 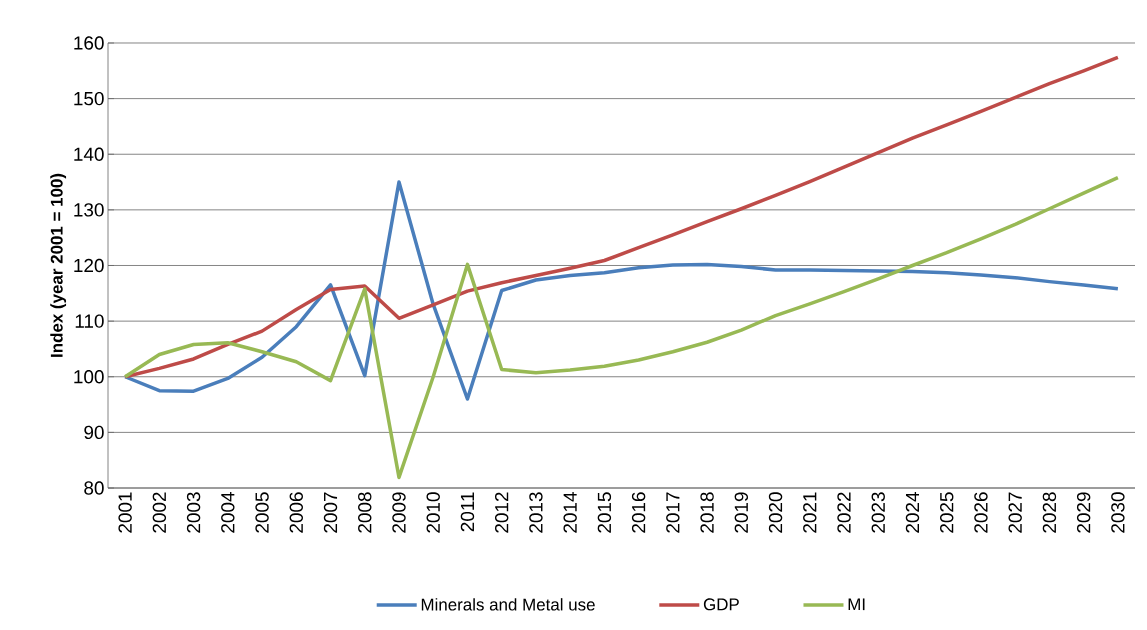 What do you see at coordinates (89, 210) in the screenshot?
I see `y-tick-label: 130` at bounding box center [89, 210].